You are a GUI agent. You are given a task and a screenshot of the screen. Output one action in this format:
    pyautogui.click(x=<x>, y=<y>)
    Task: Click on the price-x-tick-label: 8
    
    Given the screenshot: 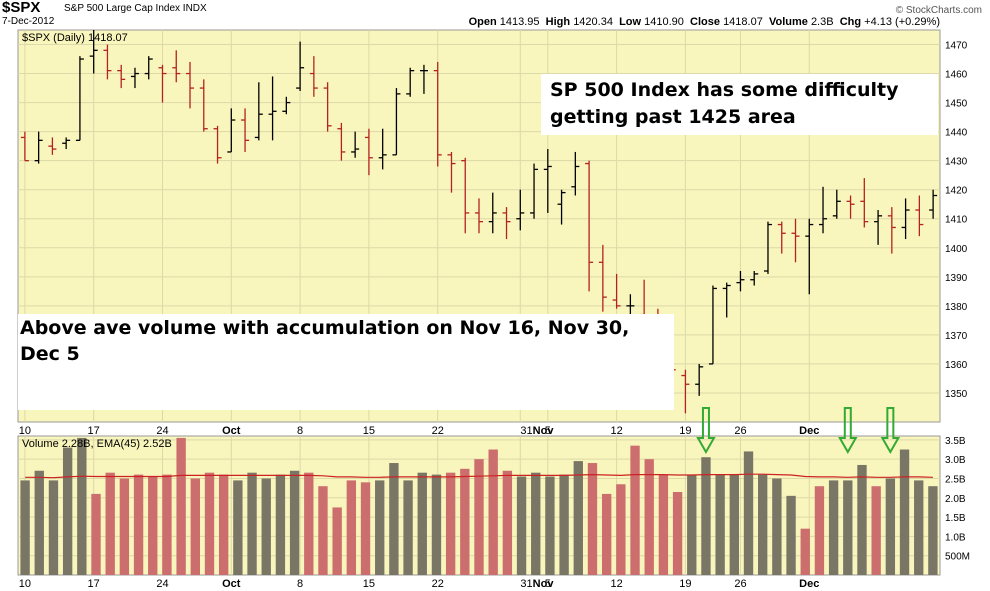 What is the action you would take?
    pyautogui.click(x=300, y=431)
    